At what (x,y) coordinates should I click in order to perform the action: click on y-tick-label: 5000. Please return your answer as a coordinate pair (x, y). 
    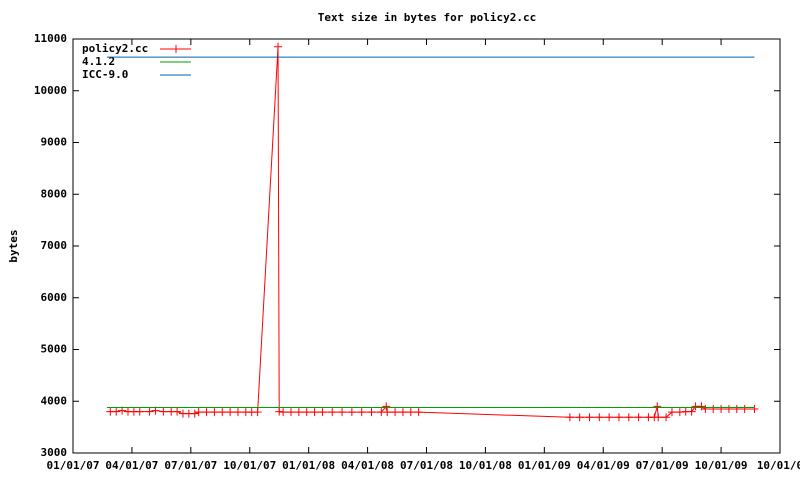
    Looking at the image, I should click on (54, 349).